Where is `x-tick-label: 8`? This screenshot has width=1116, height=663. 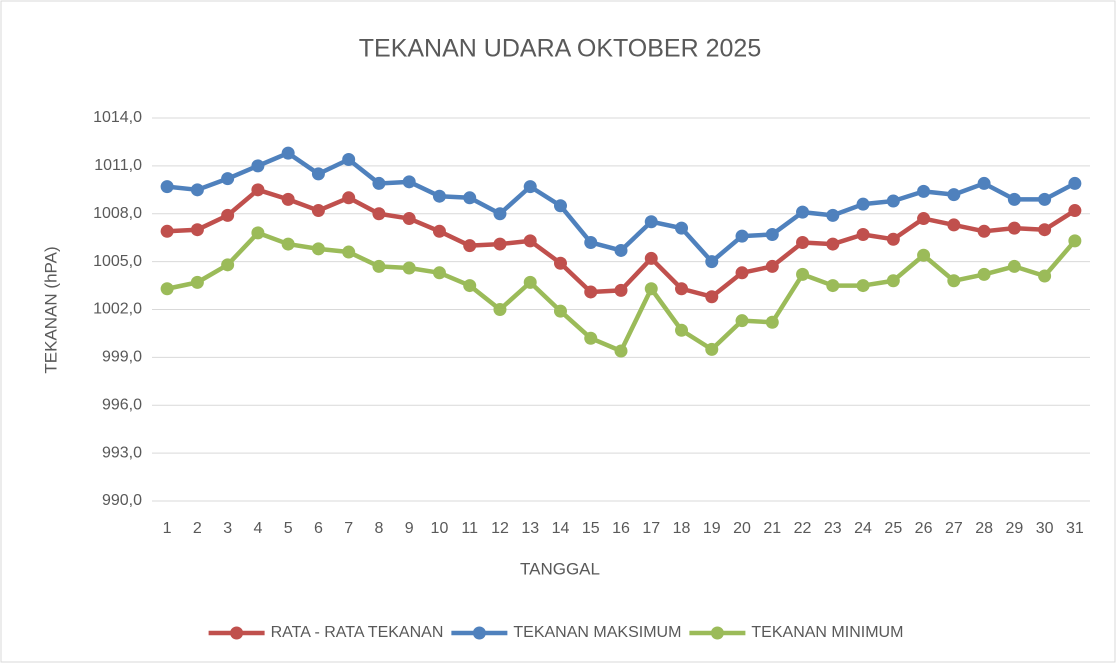 x-tick-label: 8 is located at coordinates (378, 528).